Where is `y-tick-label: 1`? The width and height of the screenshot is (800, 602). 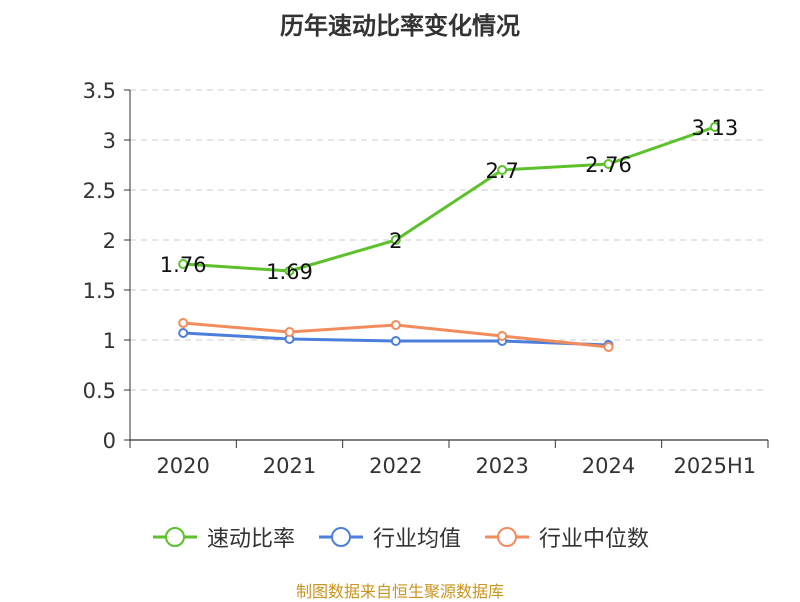 y-tick-label: 1 is located at coordinates (109, 341).